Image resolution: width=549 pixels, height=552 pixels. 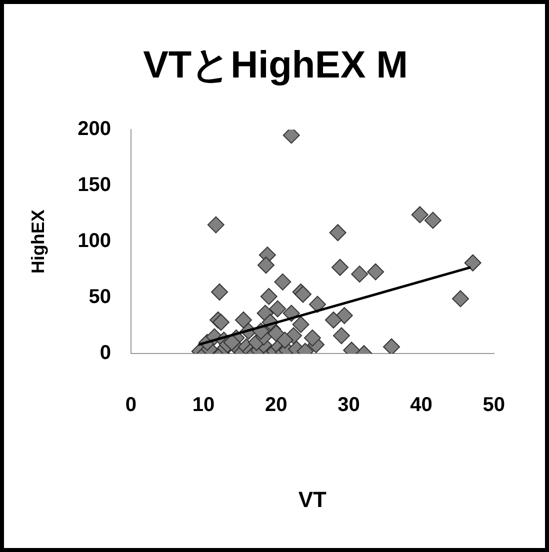 I want to click on y-tick-label: 150, so click(x=94, y=185).